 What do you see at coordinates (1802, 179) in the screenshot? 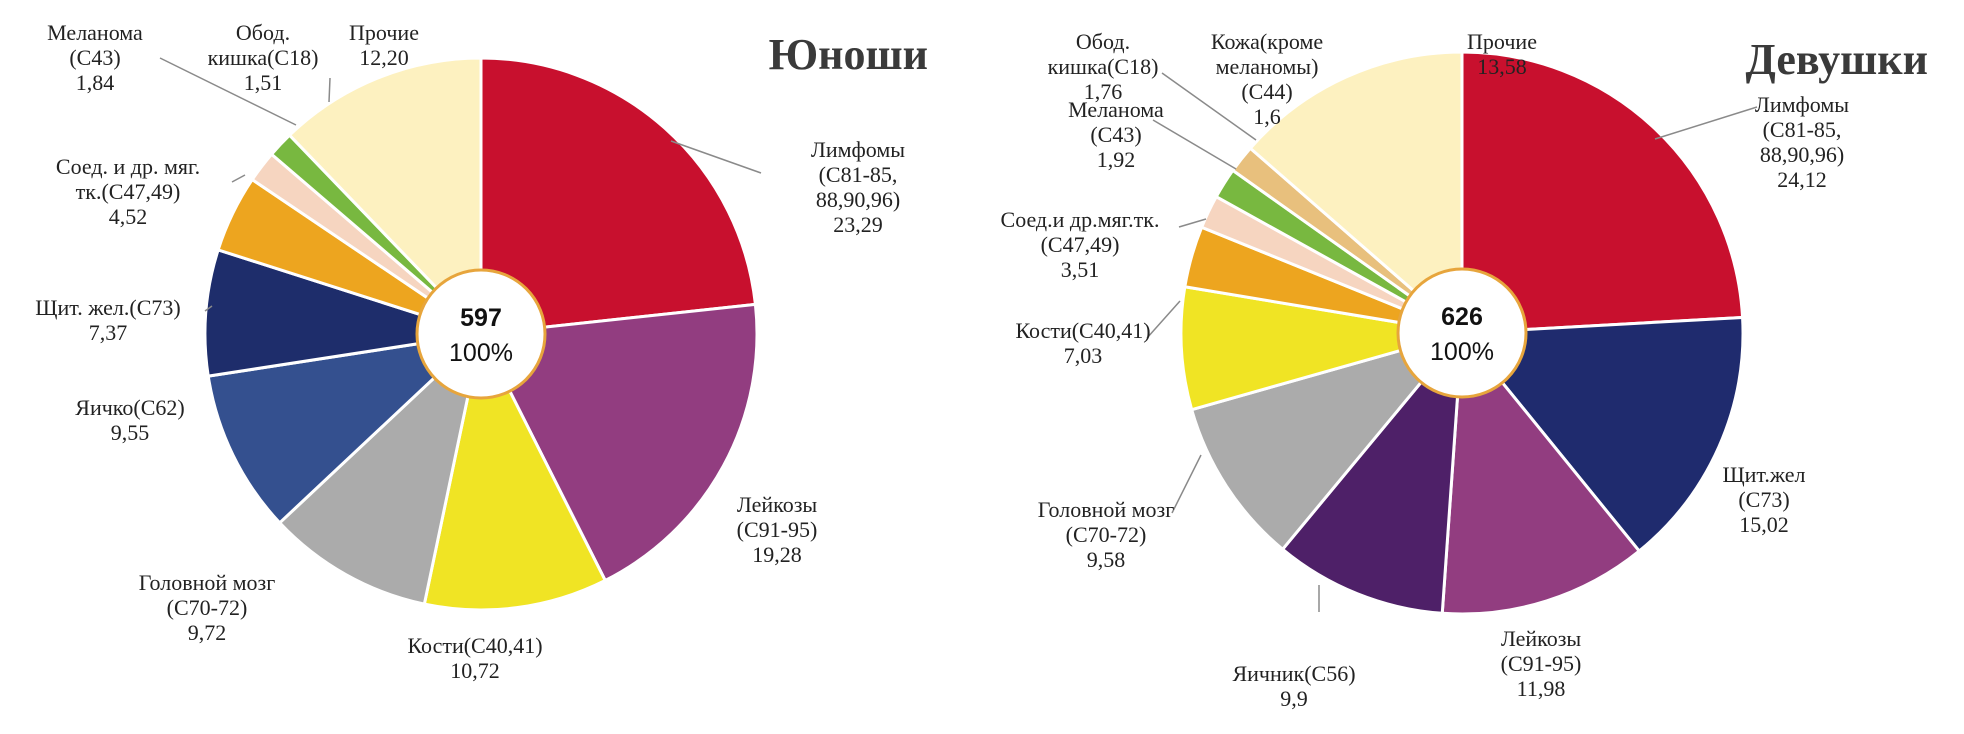
I see `girls-slice-value-1: 24,12` at bounding box center [1802, 179].